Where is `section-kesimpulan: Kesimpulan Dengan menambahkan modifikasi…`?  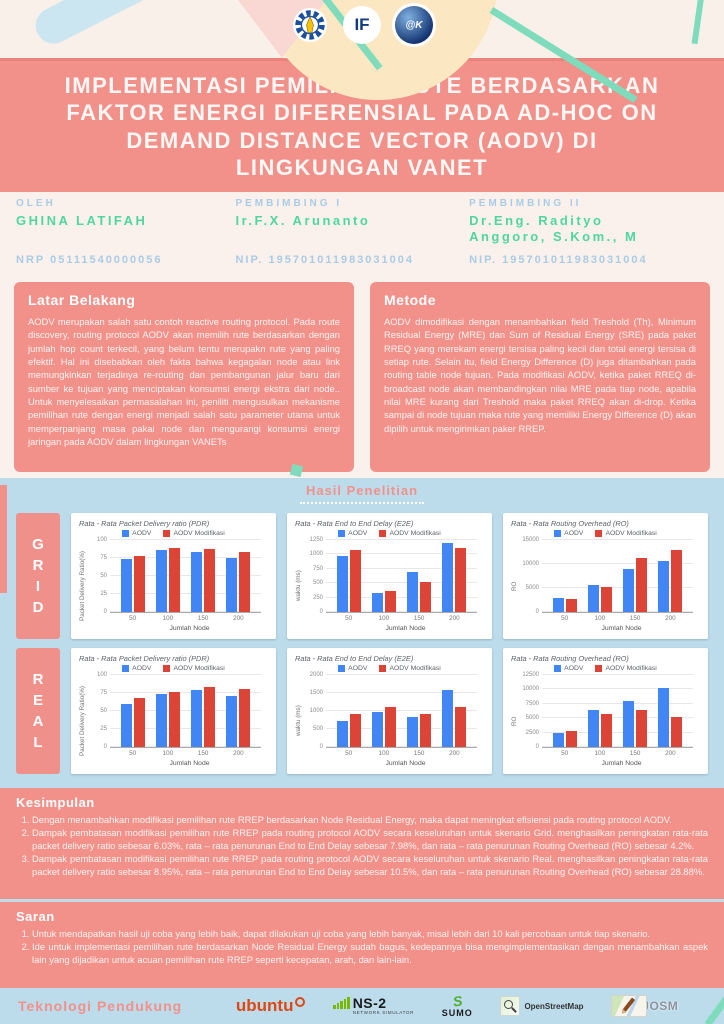
section-kesimpulan: Kesimpulan Dengan menambahkan modifikasi… is located at coordinates (362, 845).